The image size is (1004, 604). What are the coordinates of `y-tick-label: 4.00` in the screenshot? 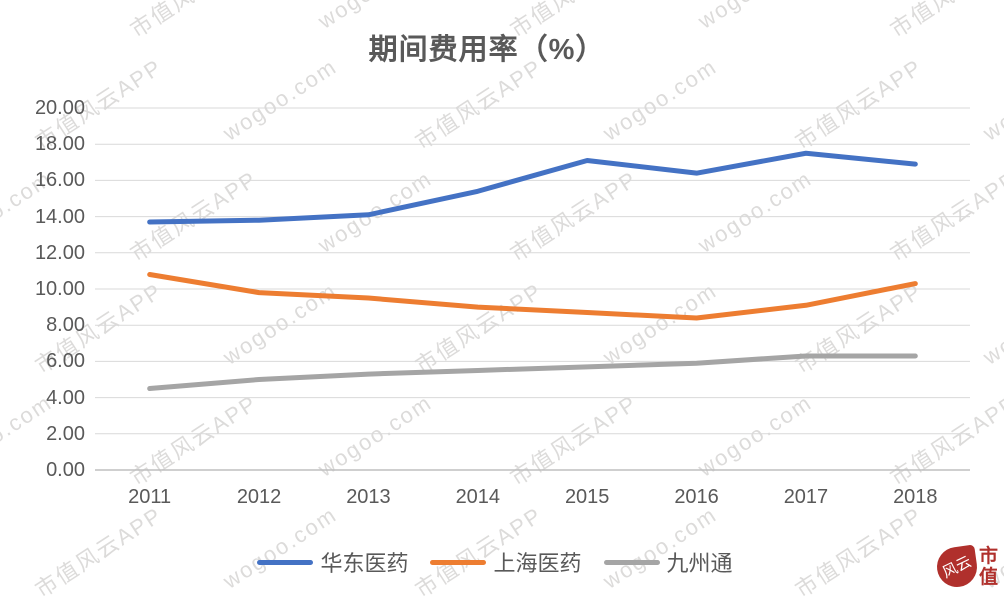 It's located at (65, 397).